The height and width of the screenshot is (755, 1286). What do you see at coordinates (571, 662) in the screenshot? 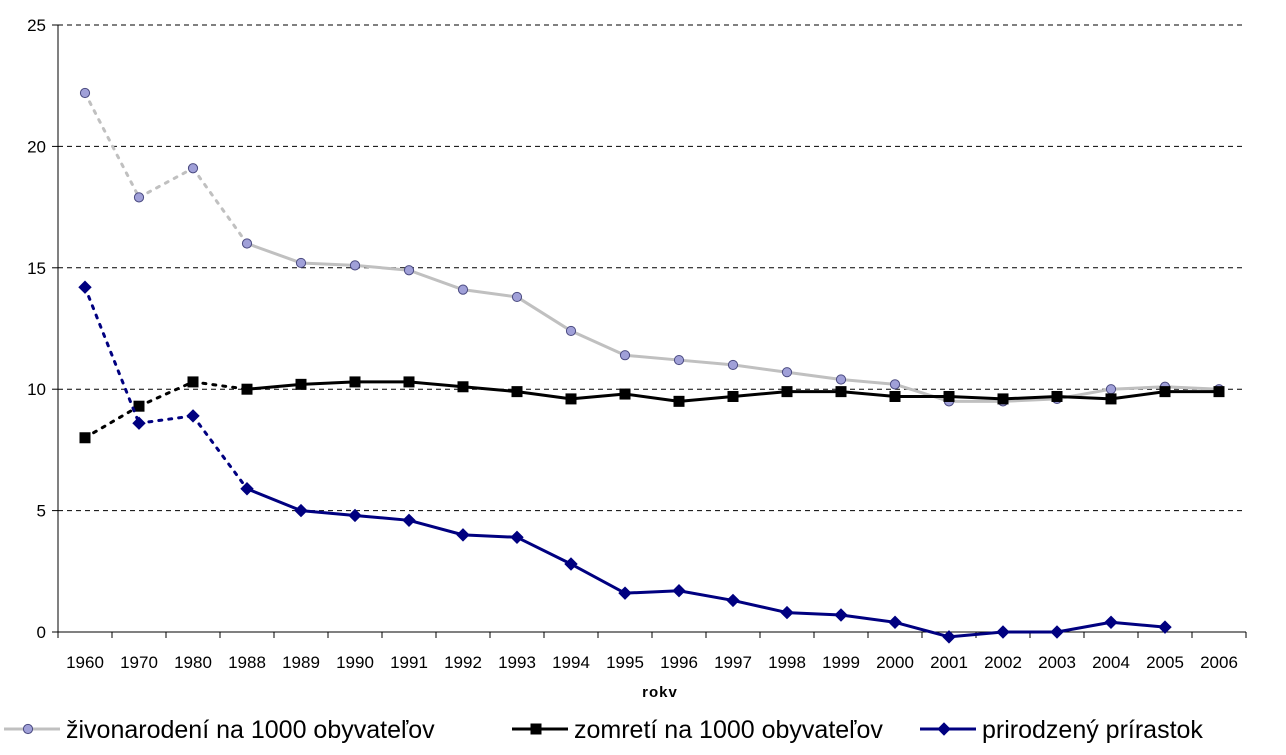
I see `x-tick-label: 1994` at bounding box center [571, 662].